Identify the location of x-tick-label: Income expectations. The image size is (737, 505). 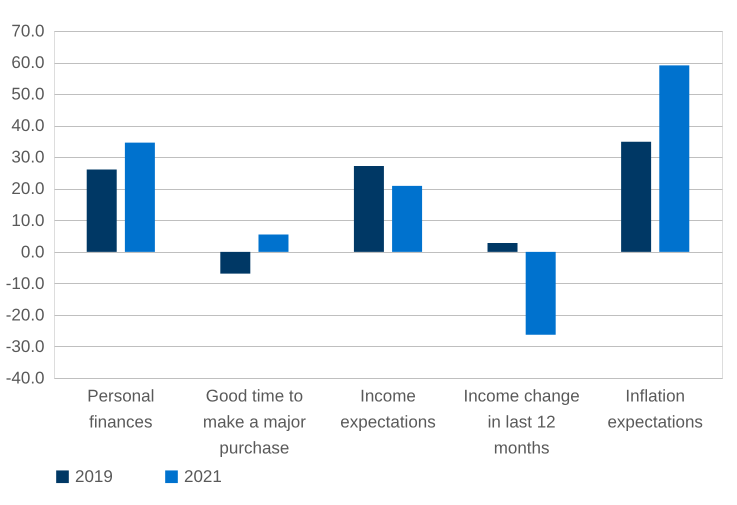
(388, 409).